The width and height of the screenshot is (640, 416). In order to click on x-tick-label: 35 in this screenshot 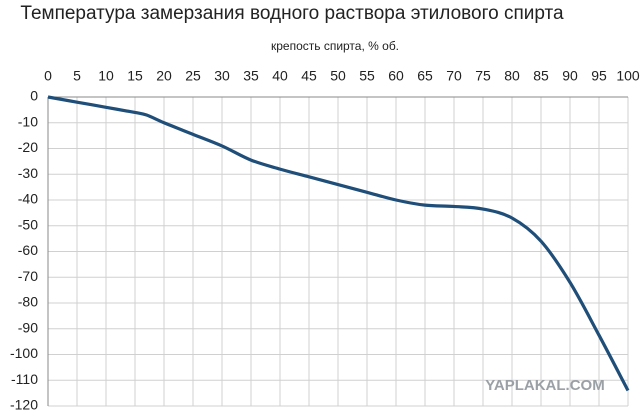, I will do `click(251, 76)`.